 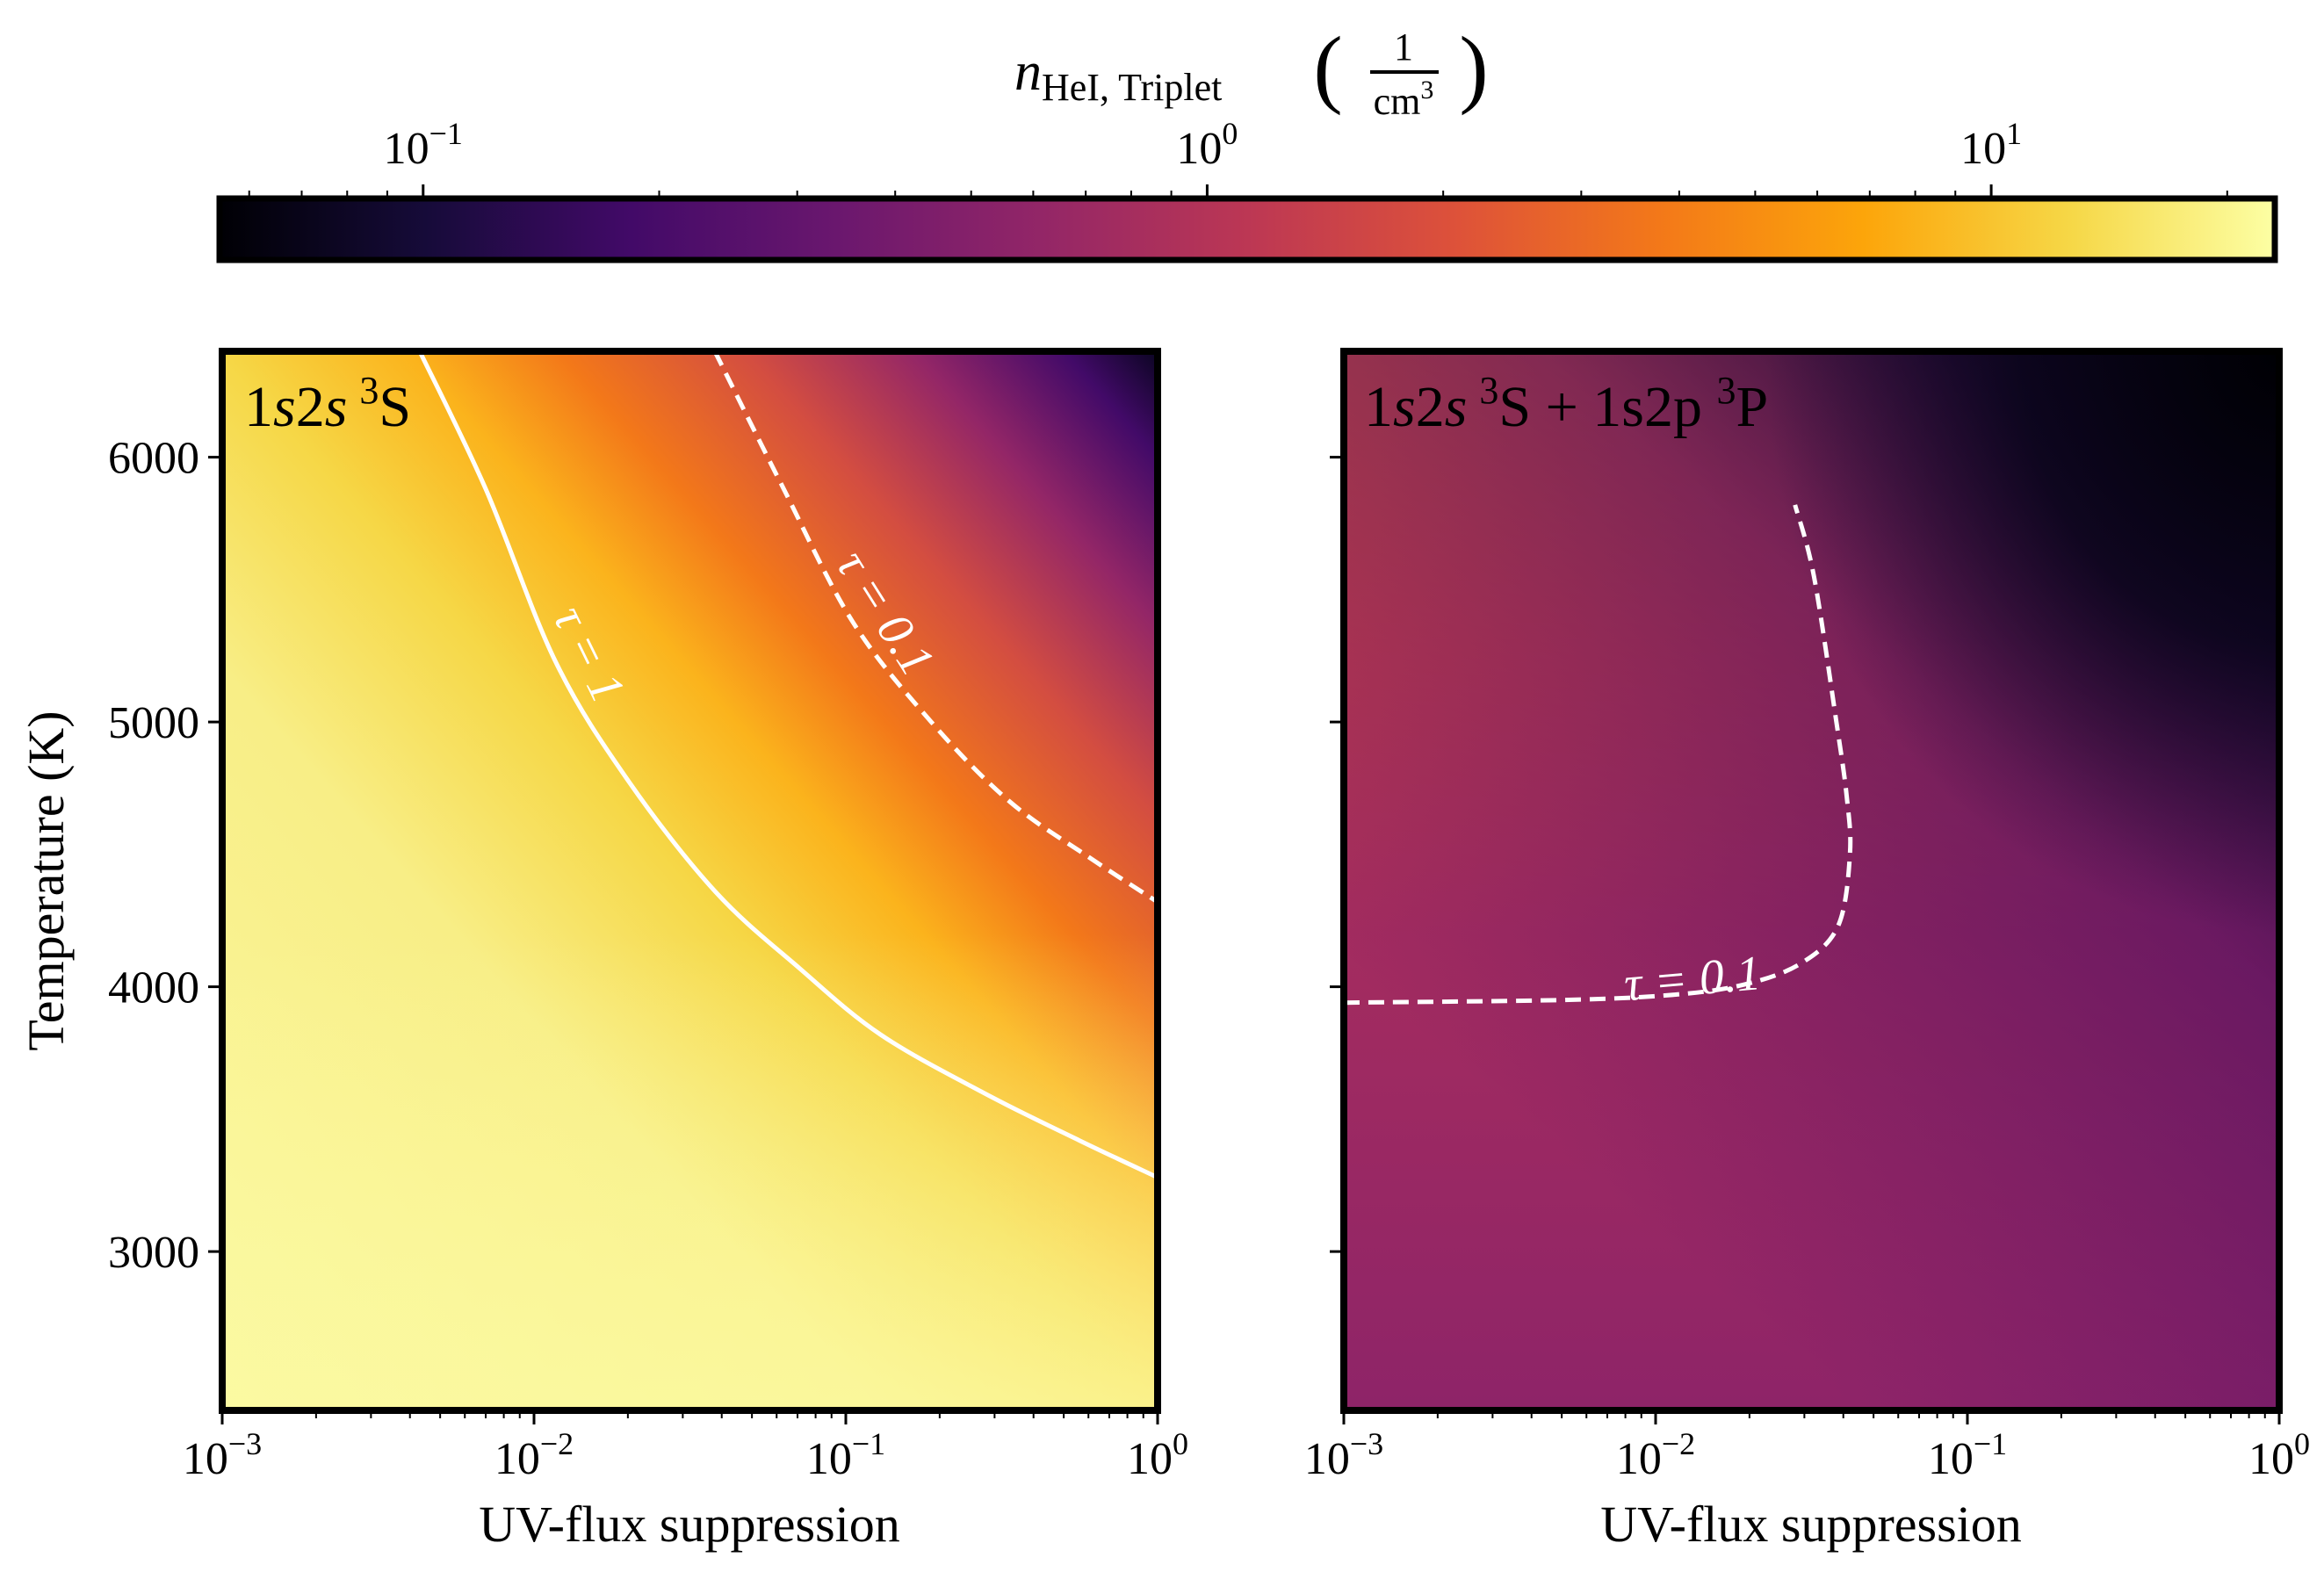 I want to click on colorbar-ticks: 10⁻¹ 10⁰ 10¹, so click(x=1238, y=157).